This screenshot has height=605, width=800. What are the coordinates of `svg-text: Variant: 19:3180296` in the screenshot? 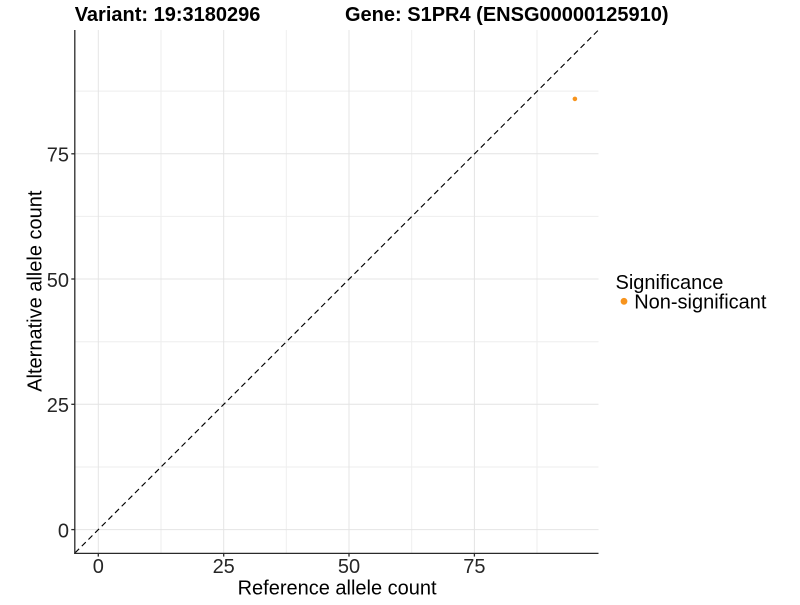 It's located at (168, 15).